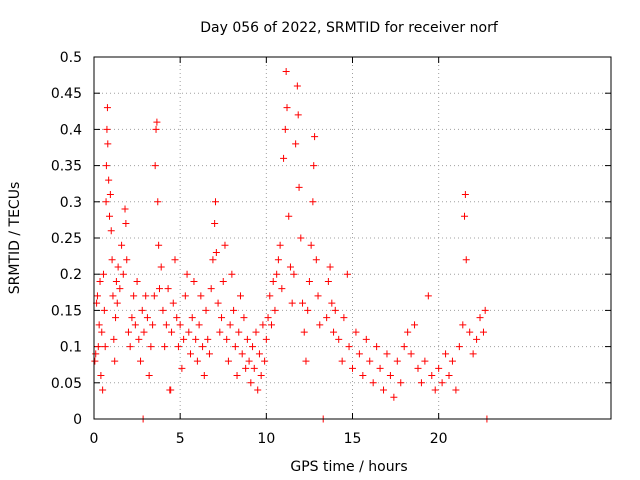  What do you see at coordinates (353, 439) in the screenshot?
I see `x-tick-label: 15` at bounding box center [353, 439].